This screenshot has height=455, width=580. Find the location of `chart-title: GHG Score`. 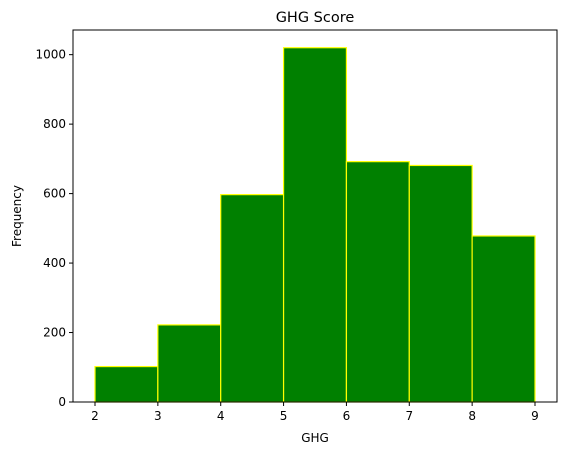

chart-title: GHG Score is located at coordinates (315, 18).